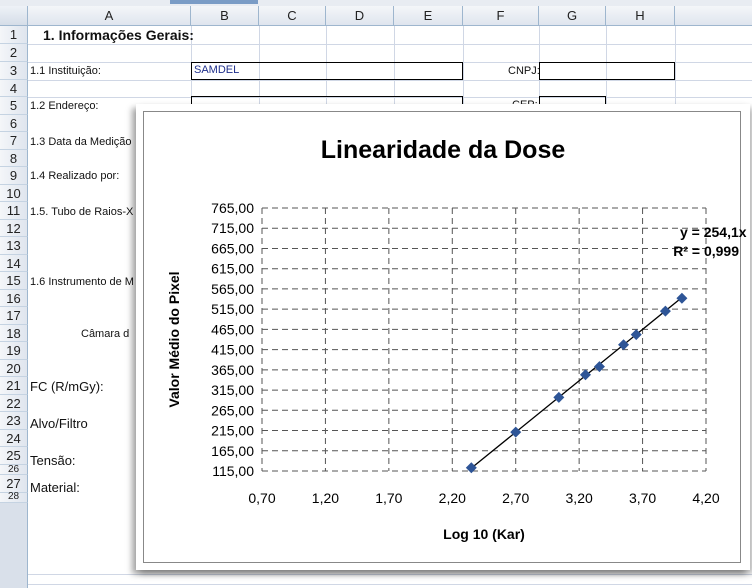 The image size is (752, 588). Describe the element at coordinates (14, 211) in the screenshot. I see `row-header: 11` at that location.